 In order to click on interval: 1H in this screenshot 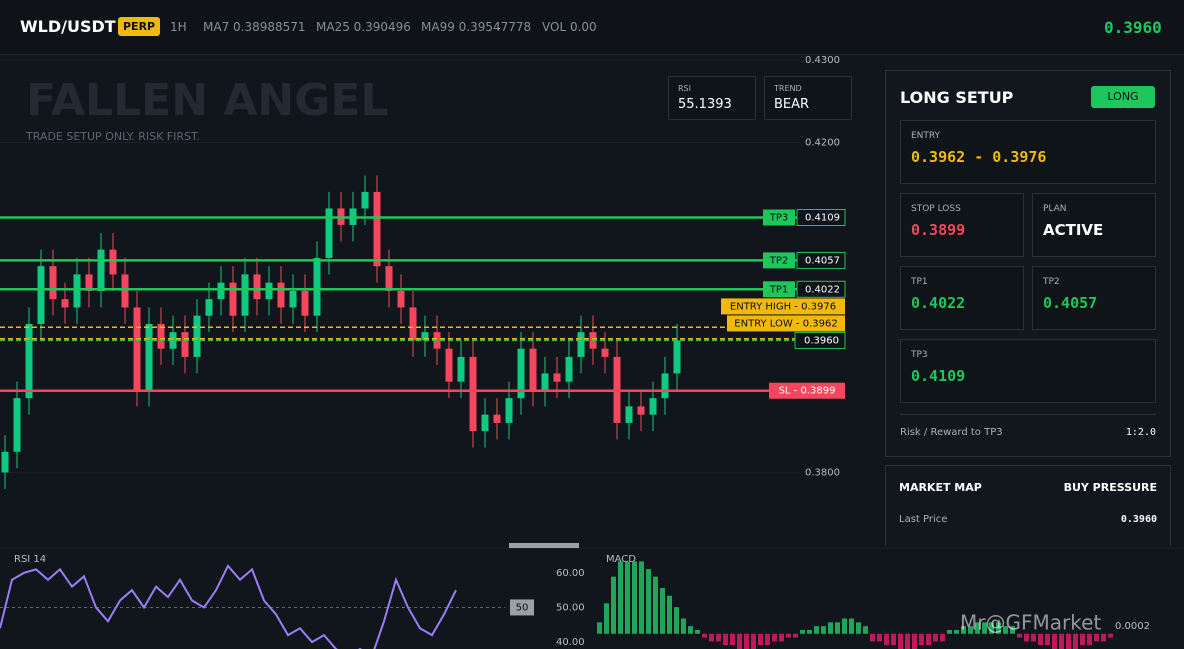, I will do `click(178, 27)`.